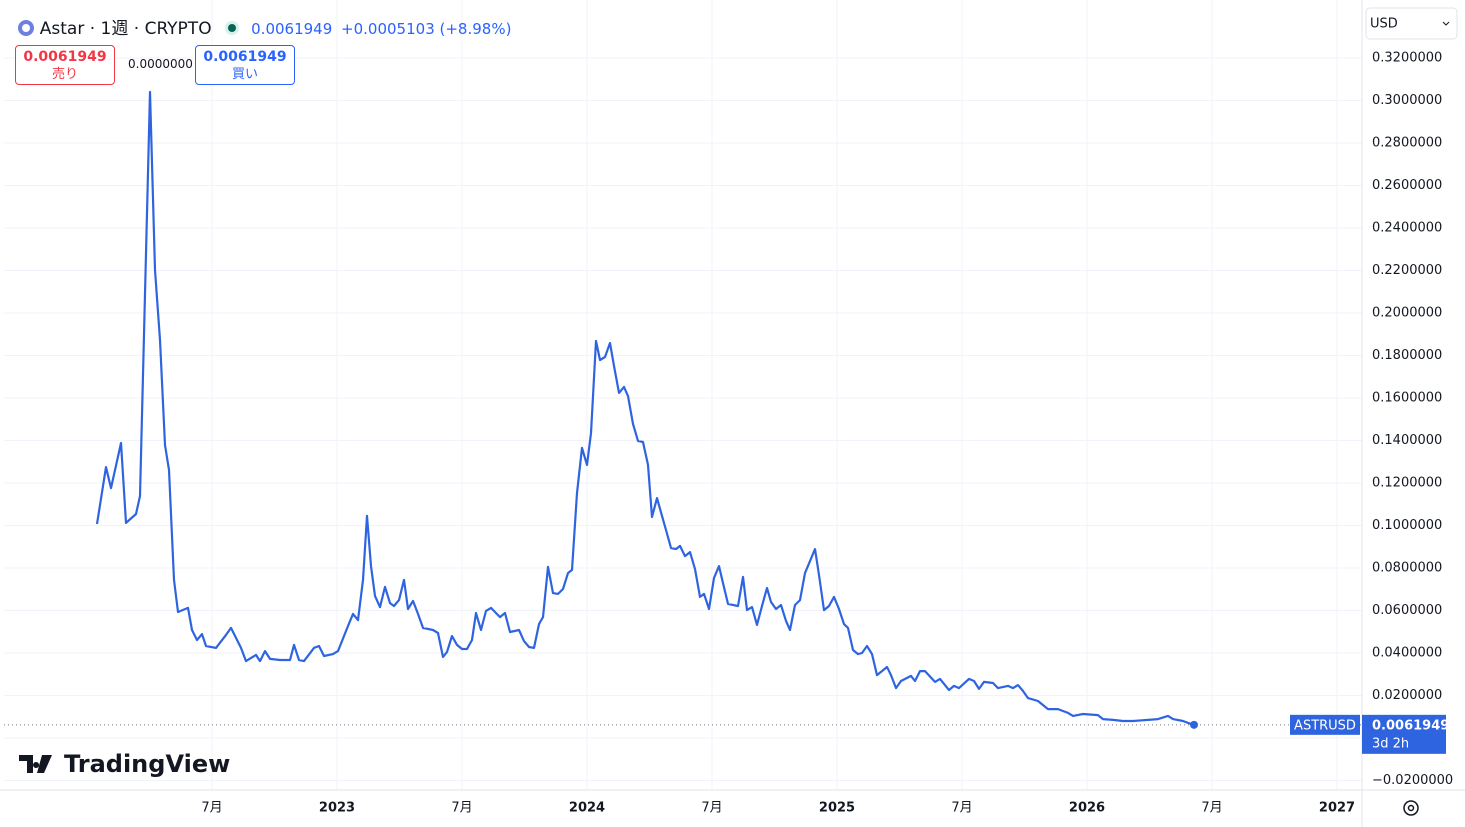 The image size is (1465, 827). I want to click on currency-box, so click(1411, 23).